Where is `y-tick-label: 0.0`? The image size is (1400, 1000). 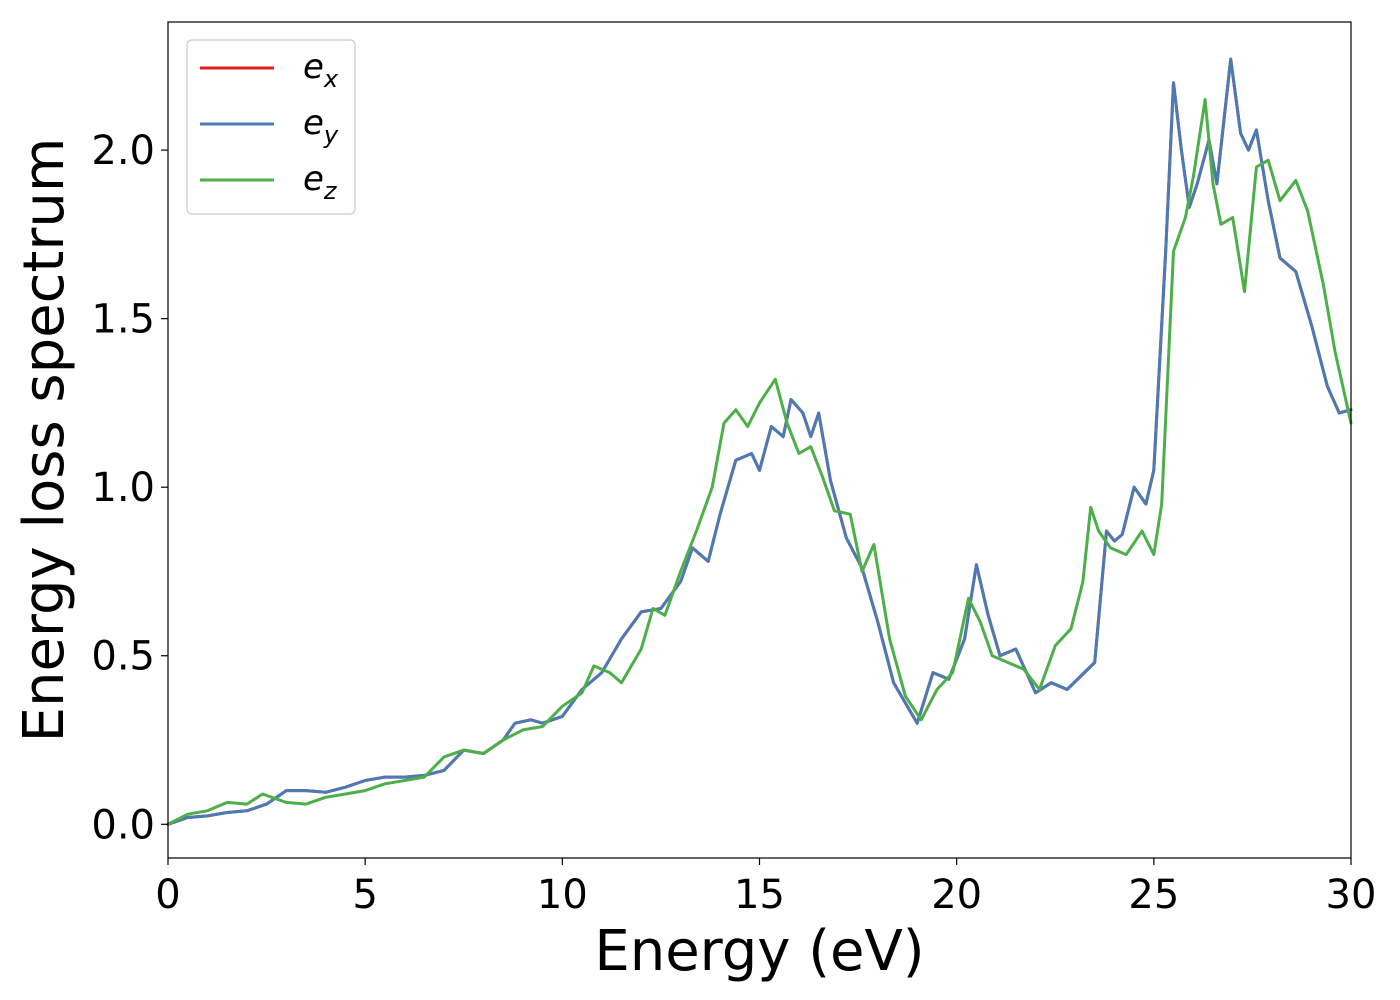 y-tick-label: 0.0 is located at coordinates (123, 825).